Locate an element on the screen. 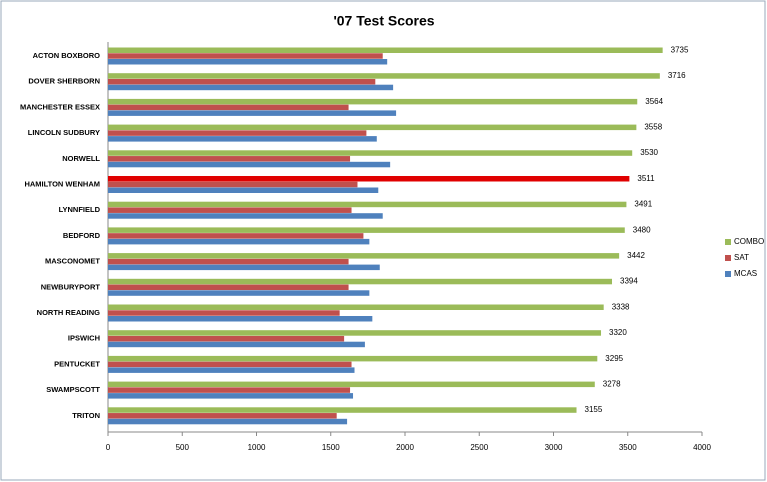 This screenshot has height=482, width=767. x-tick-label: 500 is located at coordinates (183, 447).